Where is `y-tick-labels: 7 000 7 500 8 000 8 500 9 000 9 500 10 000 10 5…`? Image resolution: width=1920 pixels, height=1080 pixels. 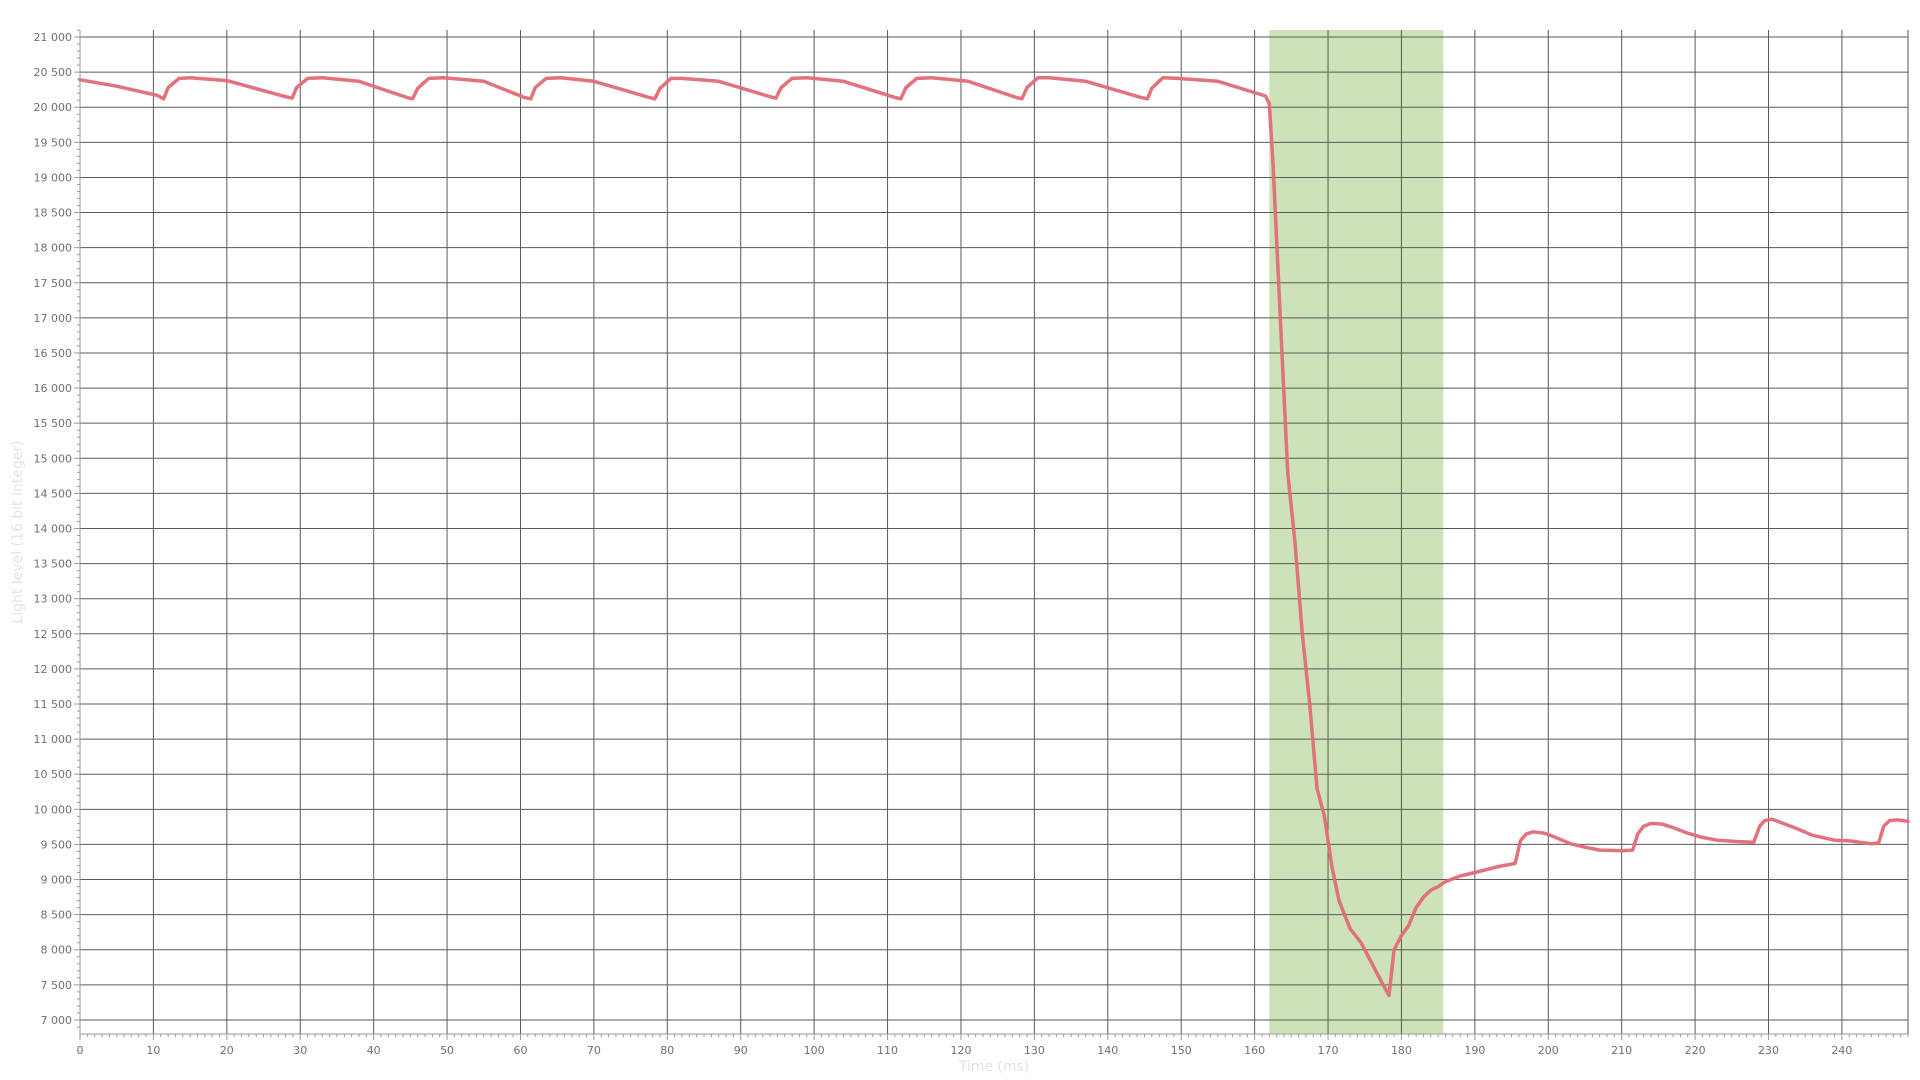 y-tick-labels: 7 000 7 500 8 000 8 500 9 000 9 500 10 000 10 5… is located at coordinates (53, 529).